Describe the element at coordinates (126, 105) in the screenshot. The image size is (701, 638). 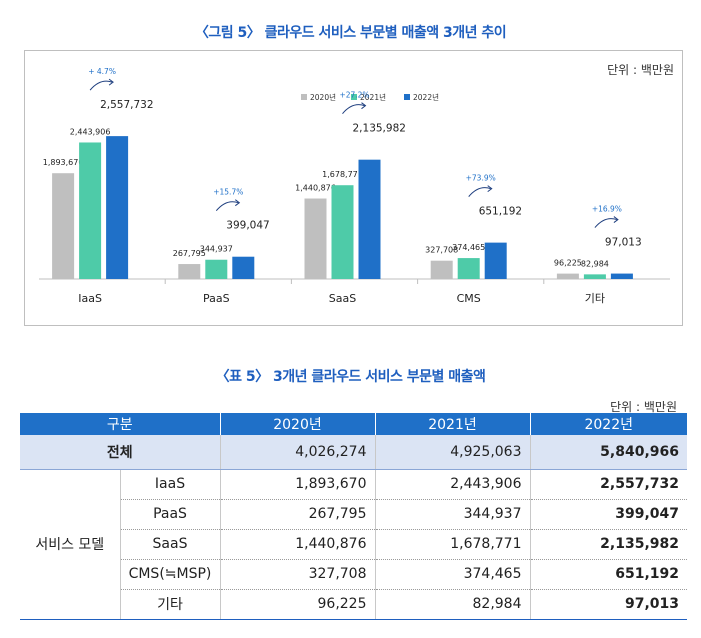
I see `data-label: 2,557,732` at that location.